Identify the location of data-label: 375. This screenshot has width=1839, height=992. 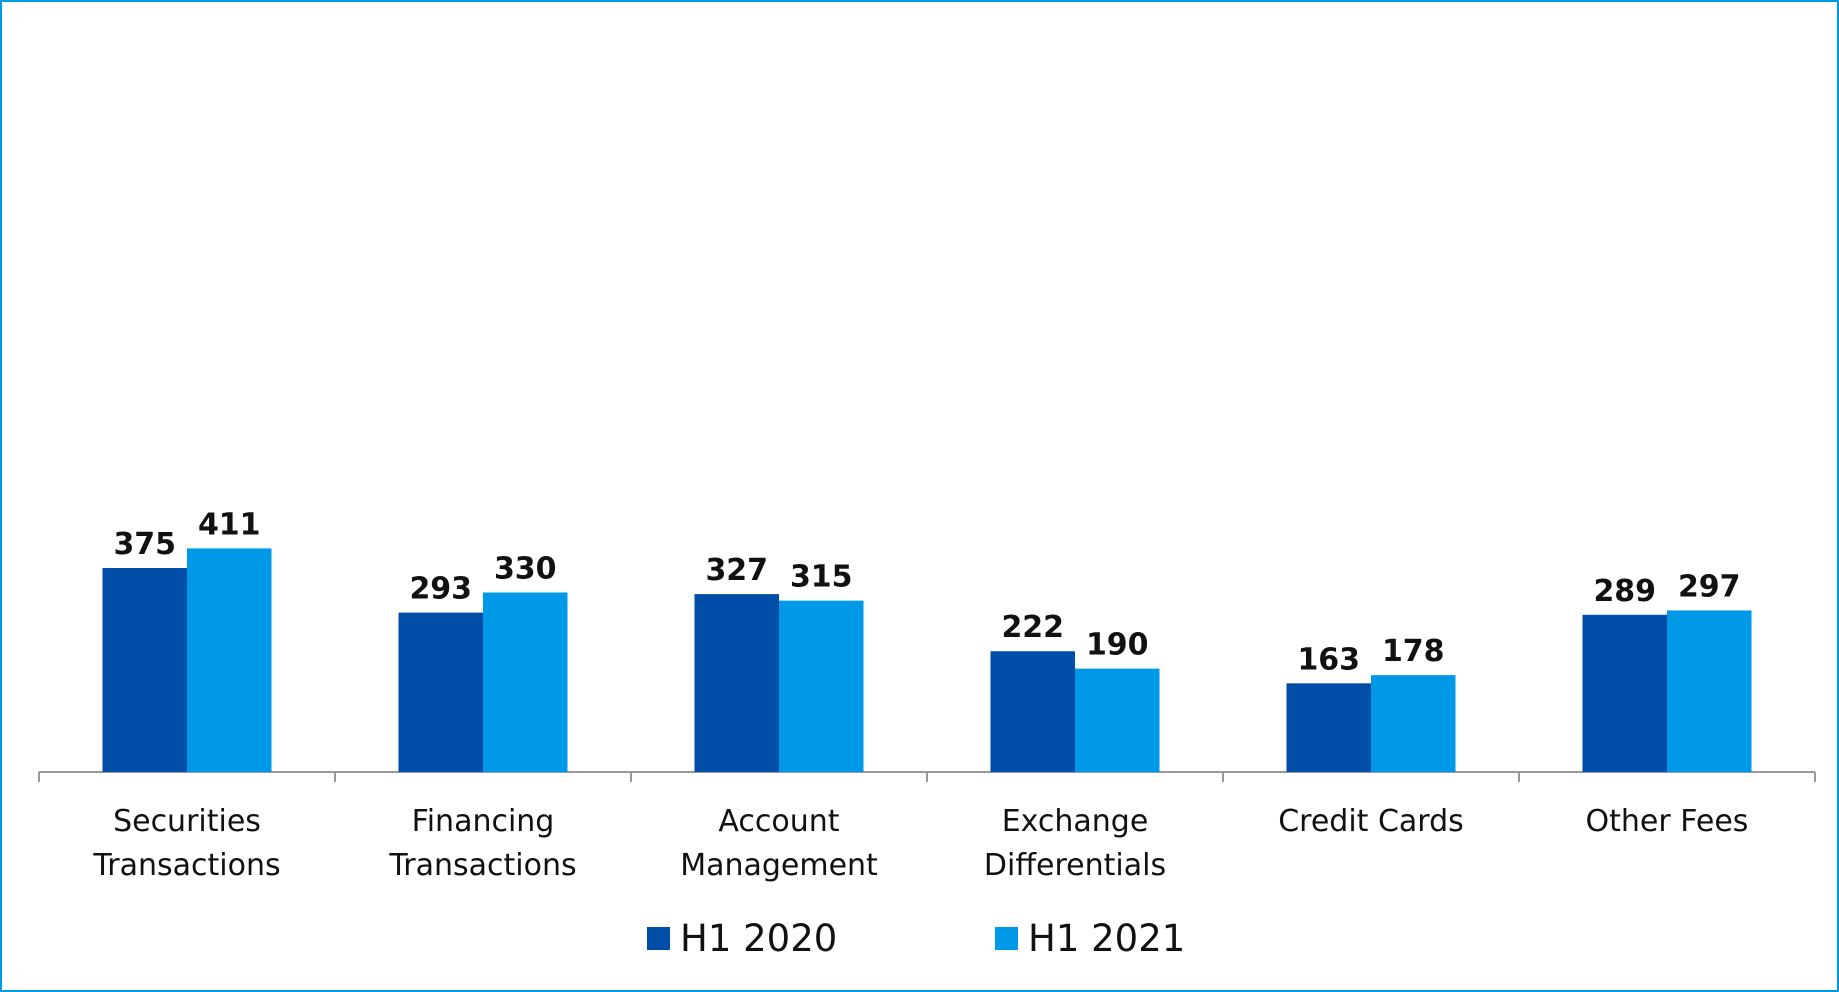
(144, 544).